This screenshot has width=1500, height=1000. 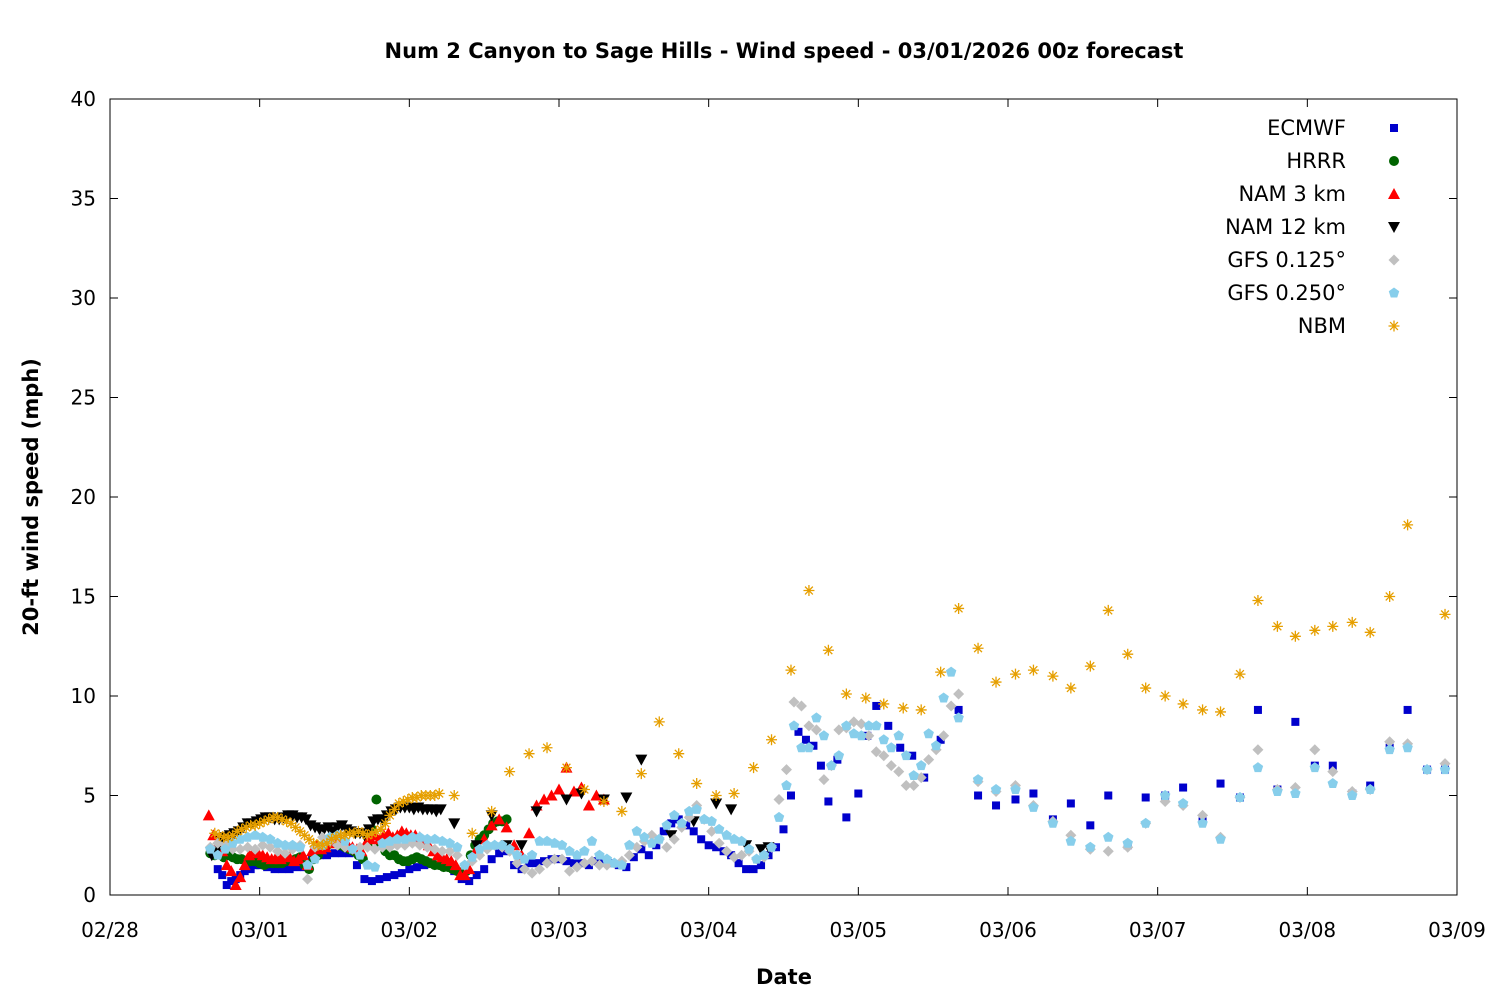 I want to click on legend-item-hrrr: HRRR, so click(x=1342, y=161).